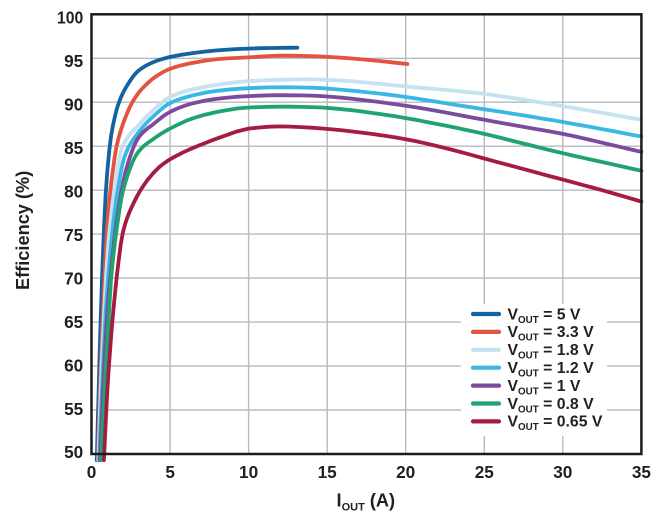 The image size is (661, 522). I want to click on svg-text: 60, so click(73, 365).